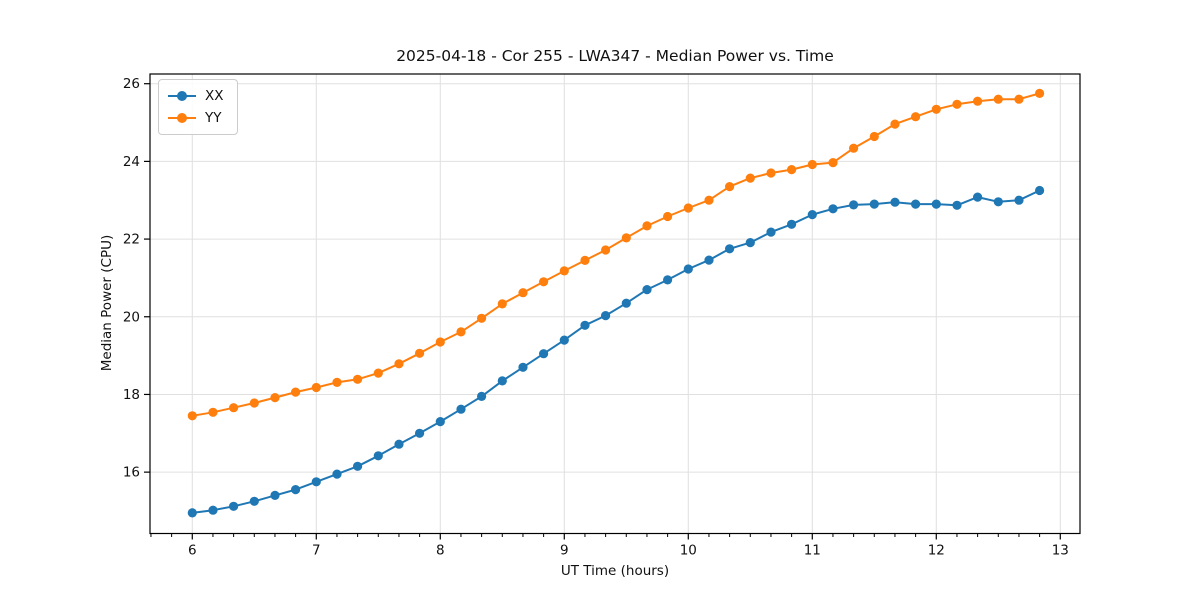  What do you see at coordinates (131, 240) in the screenshot?
I see `y-tick-label: 22` at bounding box center [131, 240].